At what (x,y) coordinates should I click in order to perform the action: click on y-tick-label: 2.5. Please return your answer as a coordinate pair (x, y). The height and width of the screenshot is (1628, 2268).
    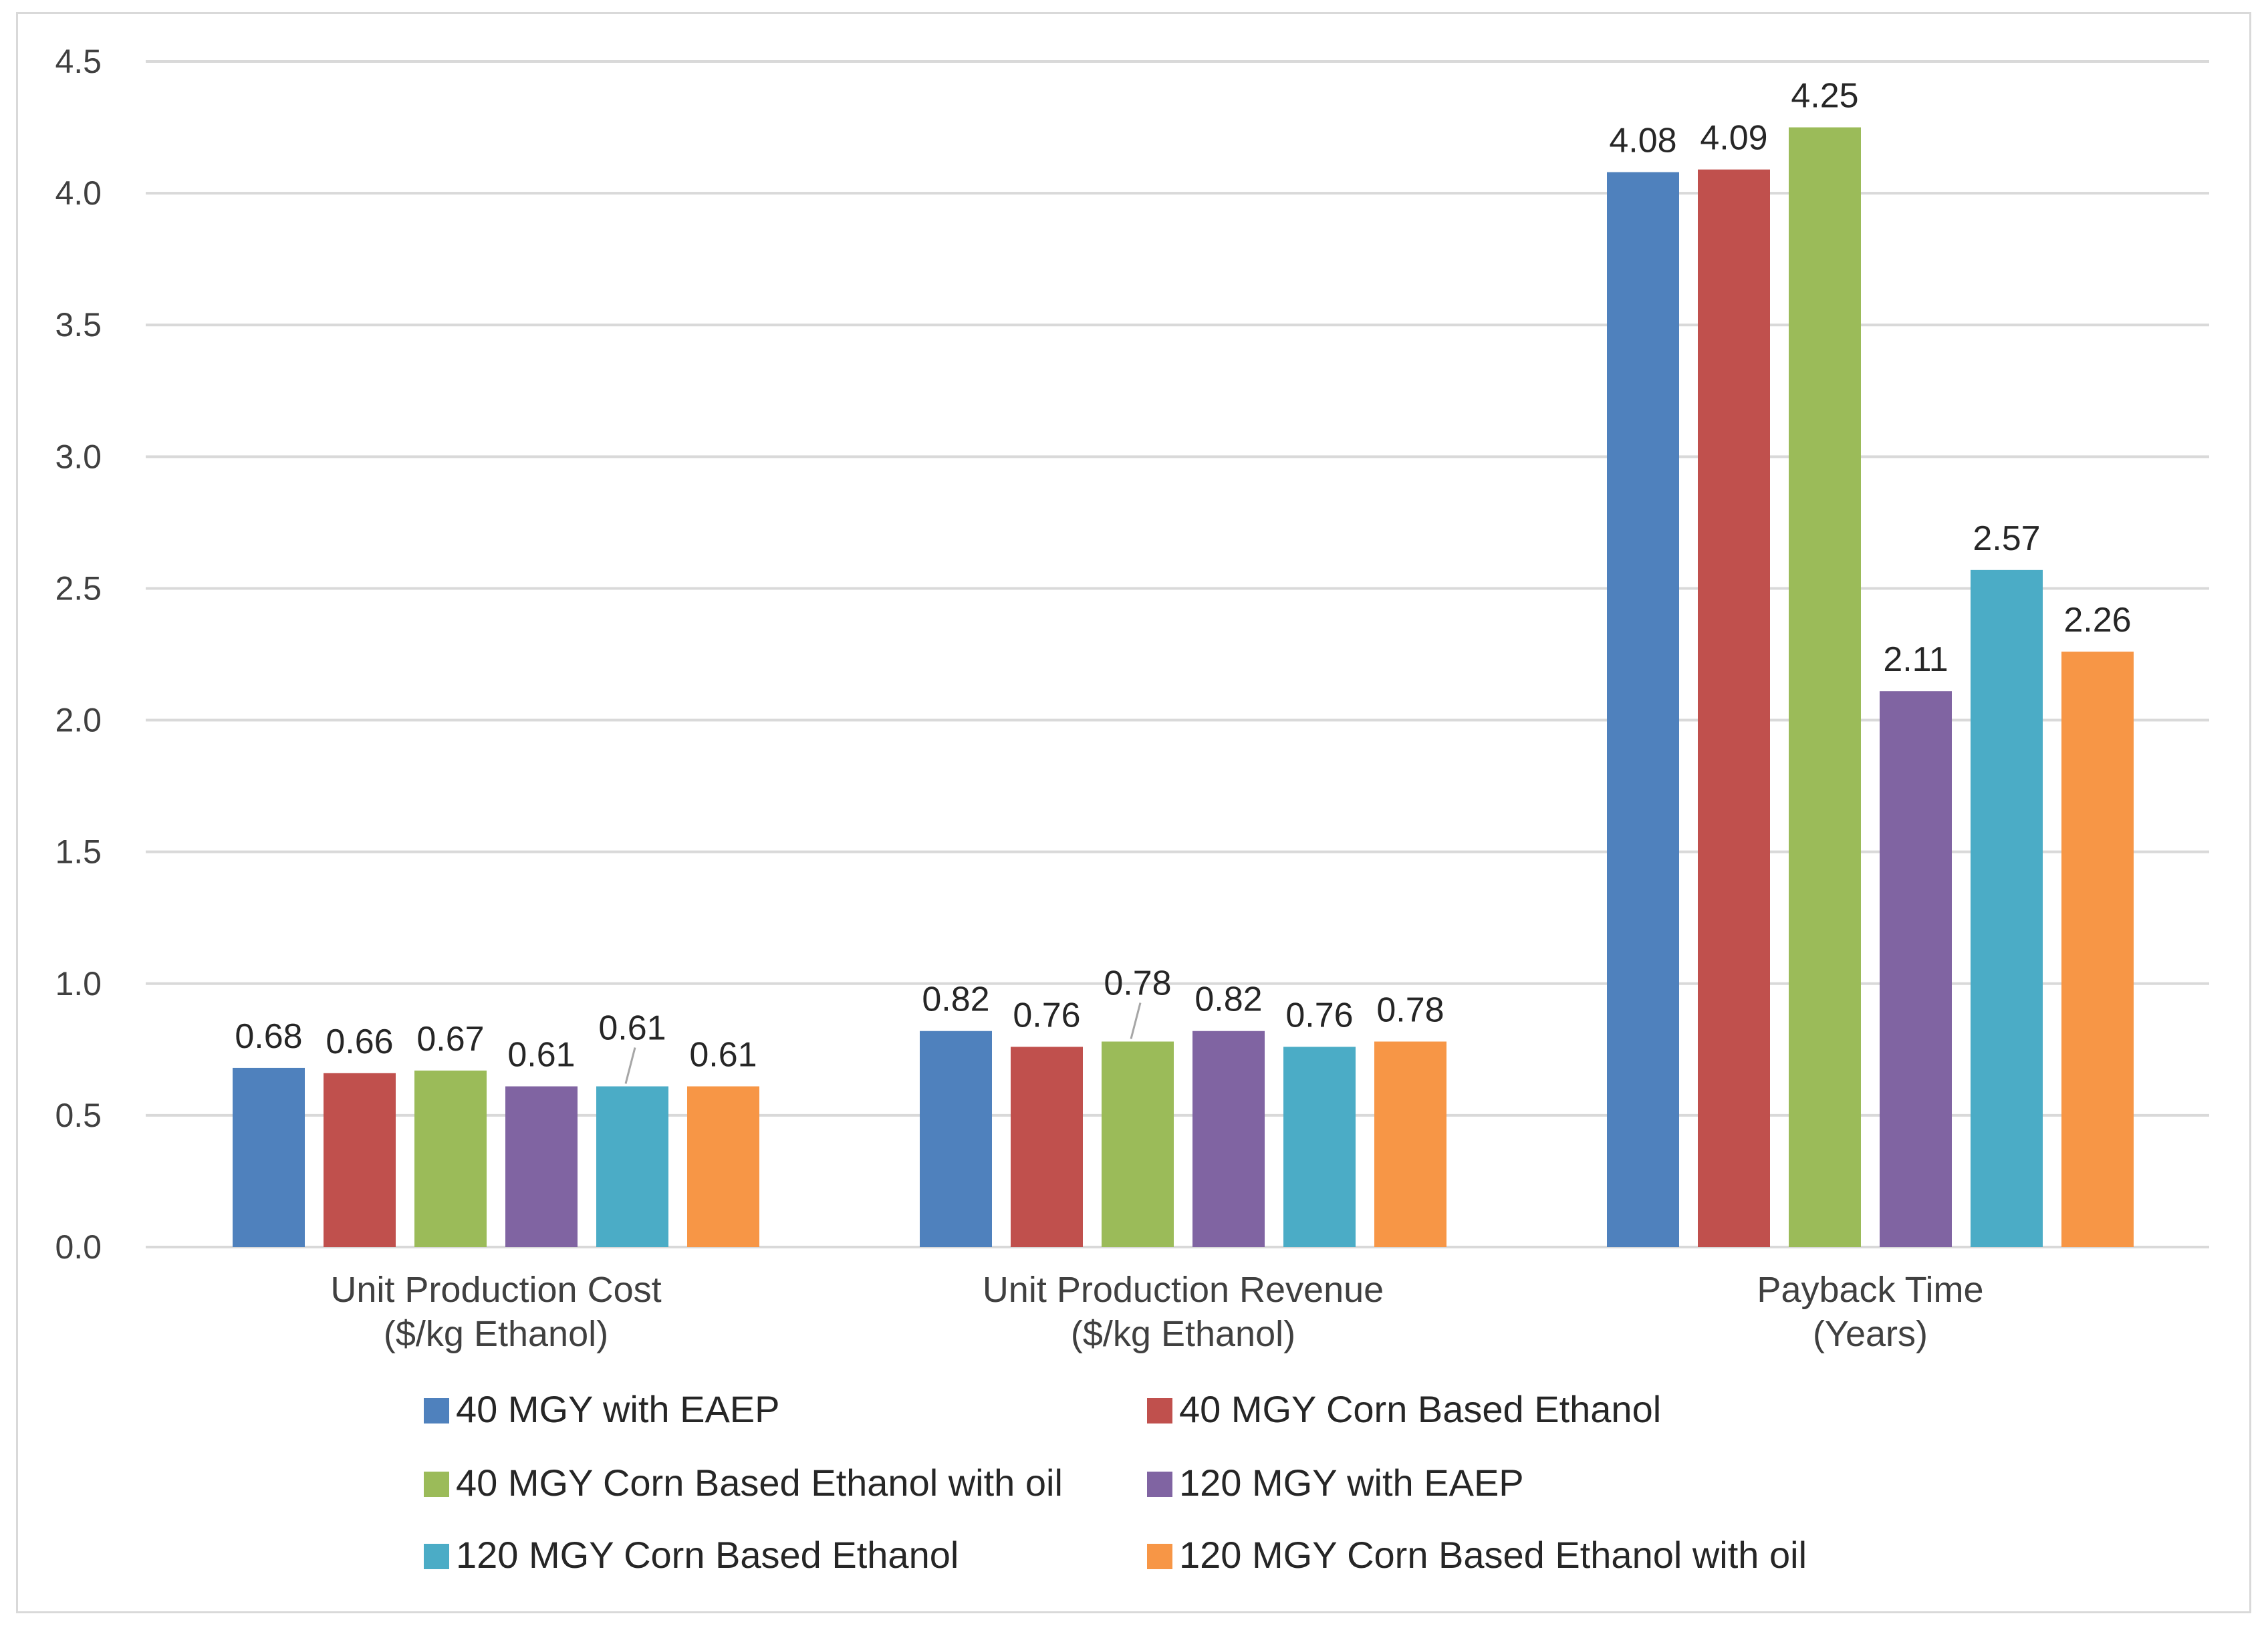
    Looking at the image, I should click on (78, 588).